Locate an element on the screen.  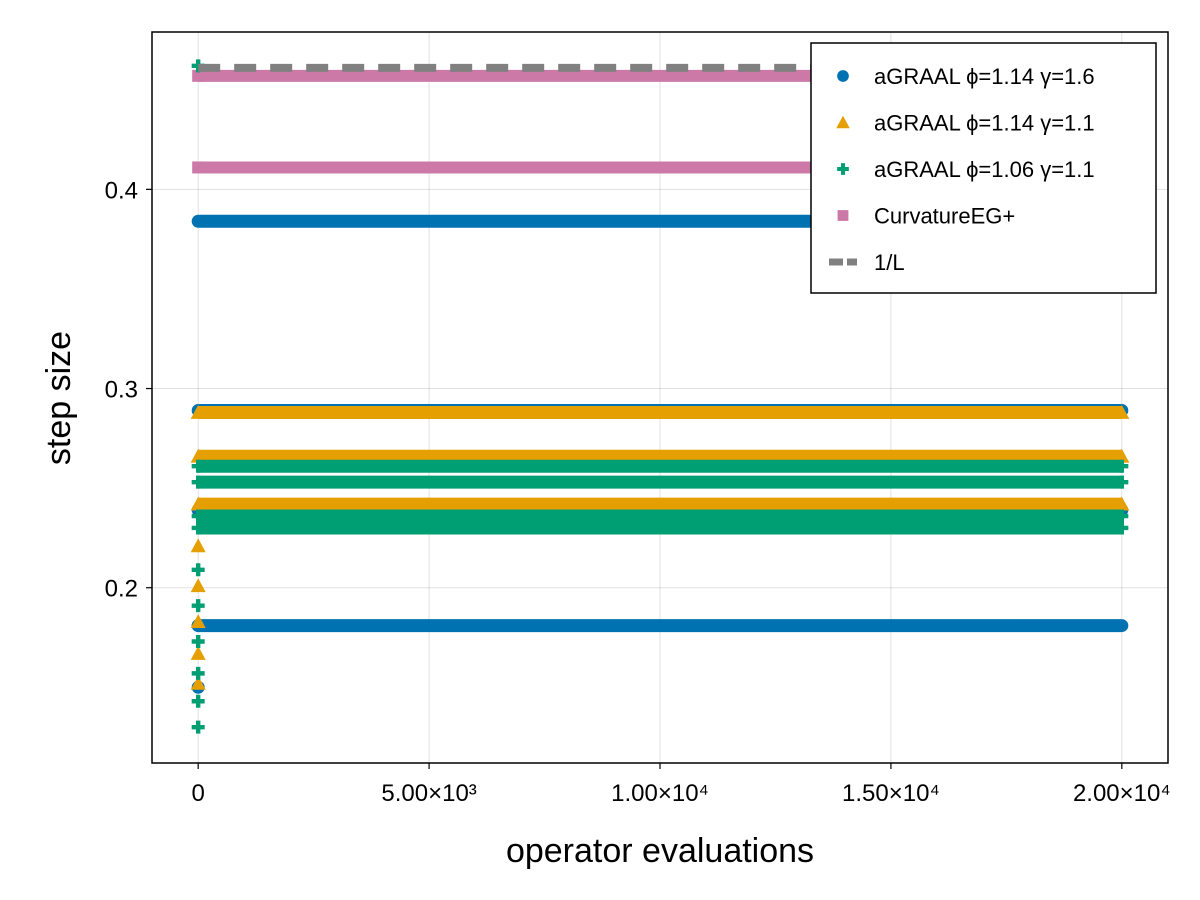
y-tick-label: 0.3 is located at coordinates (121, 390).